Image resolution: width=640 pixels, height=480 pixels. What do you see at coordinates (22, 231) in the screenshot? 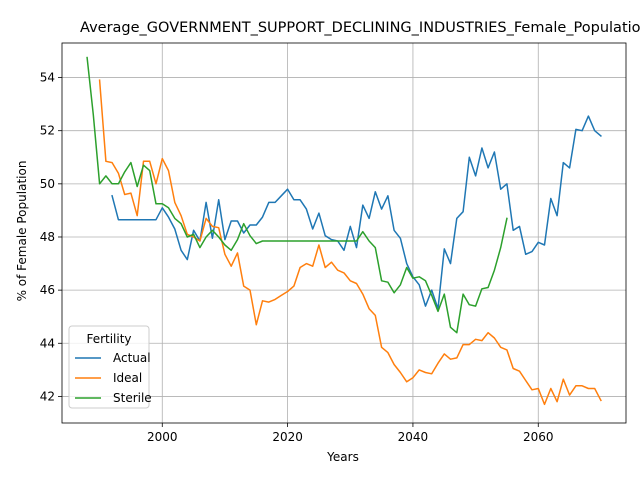
I see `y-axis-label: % of Female Population` at bounding box center [22, 231].